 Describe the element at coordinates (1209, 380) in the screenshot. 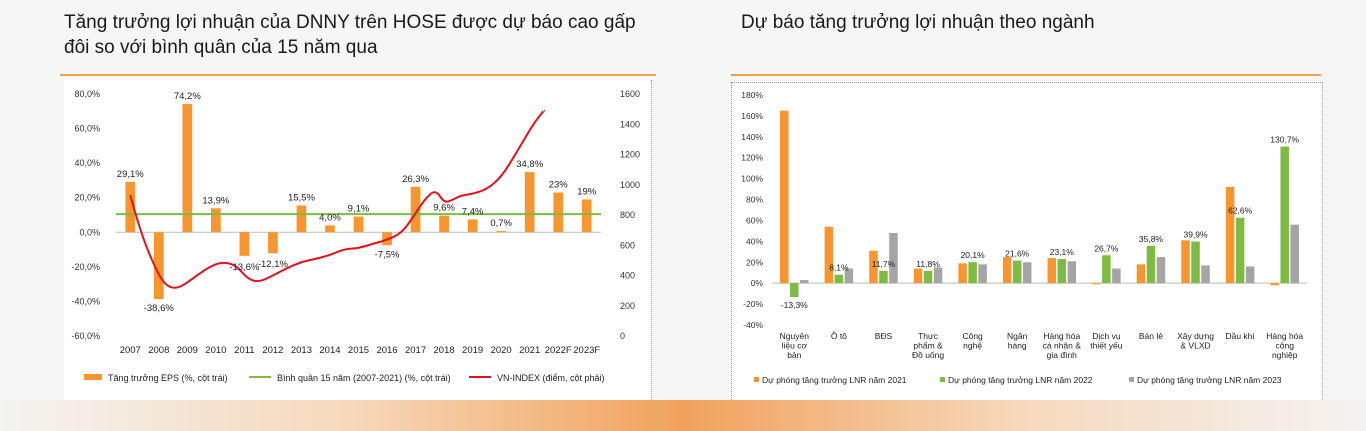

I see `legend-label-2023: Dự phóng tăng trưởng LNR năm 2023` at that location.